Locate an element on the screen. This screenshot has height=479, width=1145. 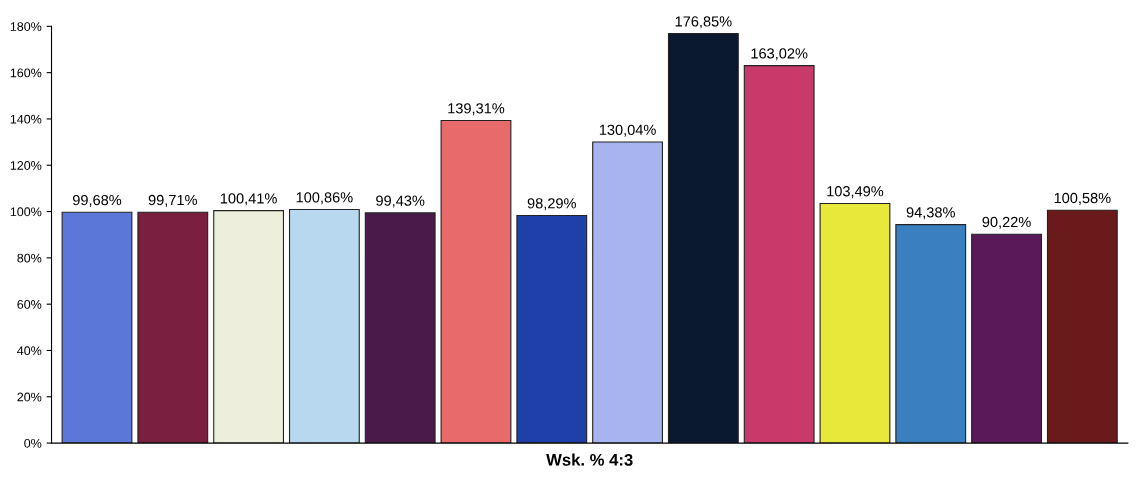
y-tick-label: 100% is located at coordinates (26, 212).